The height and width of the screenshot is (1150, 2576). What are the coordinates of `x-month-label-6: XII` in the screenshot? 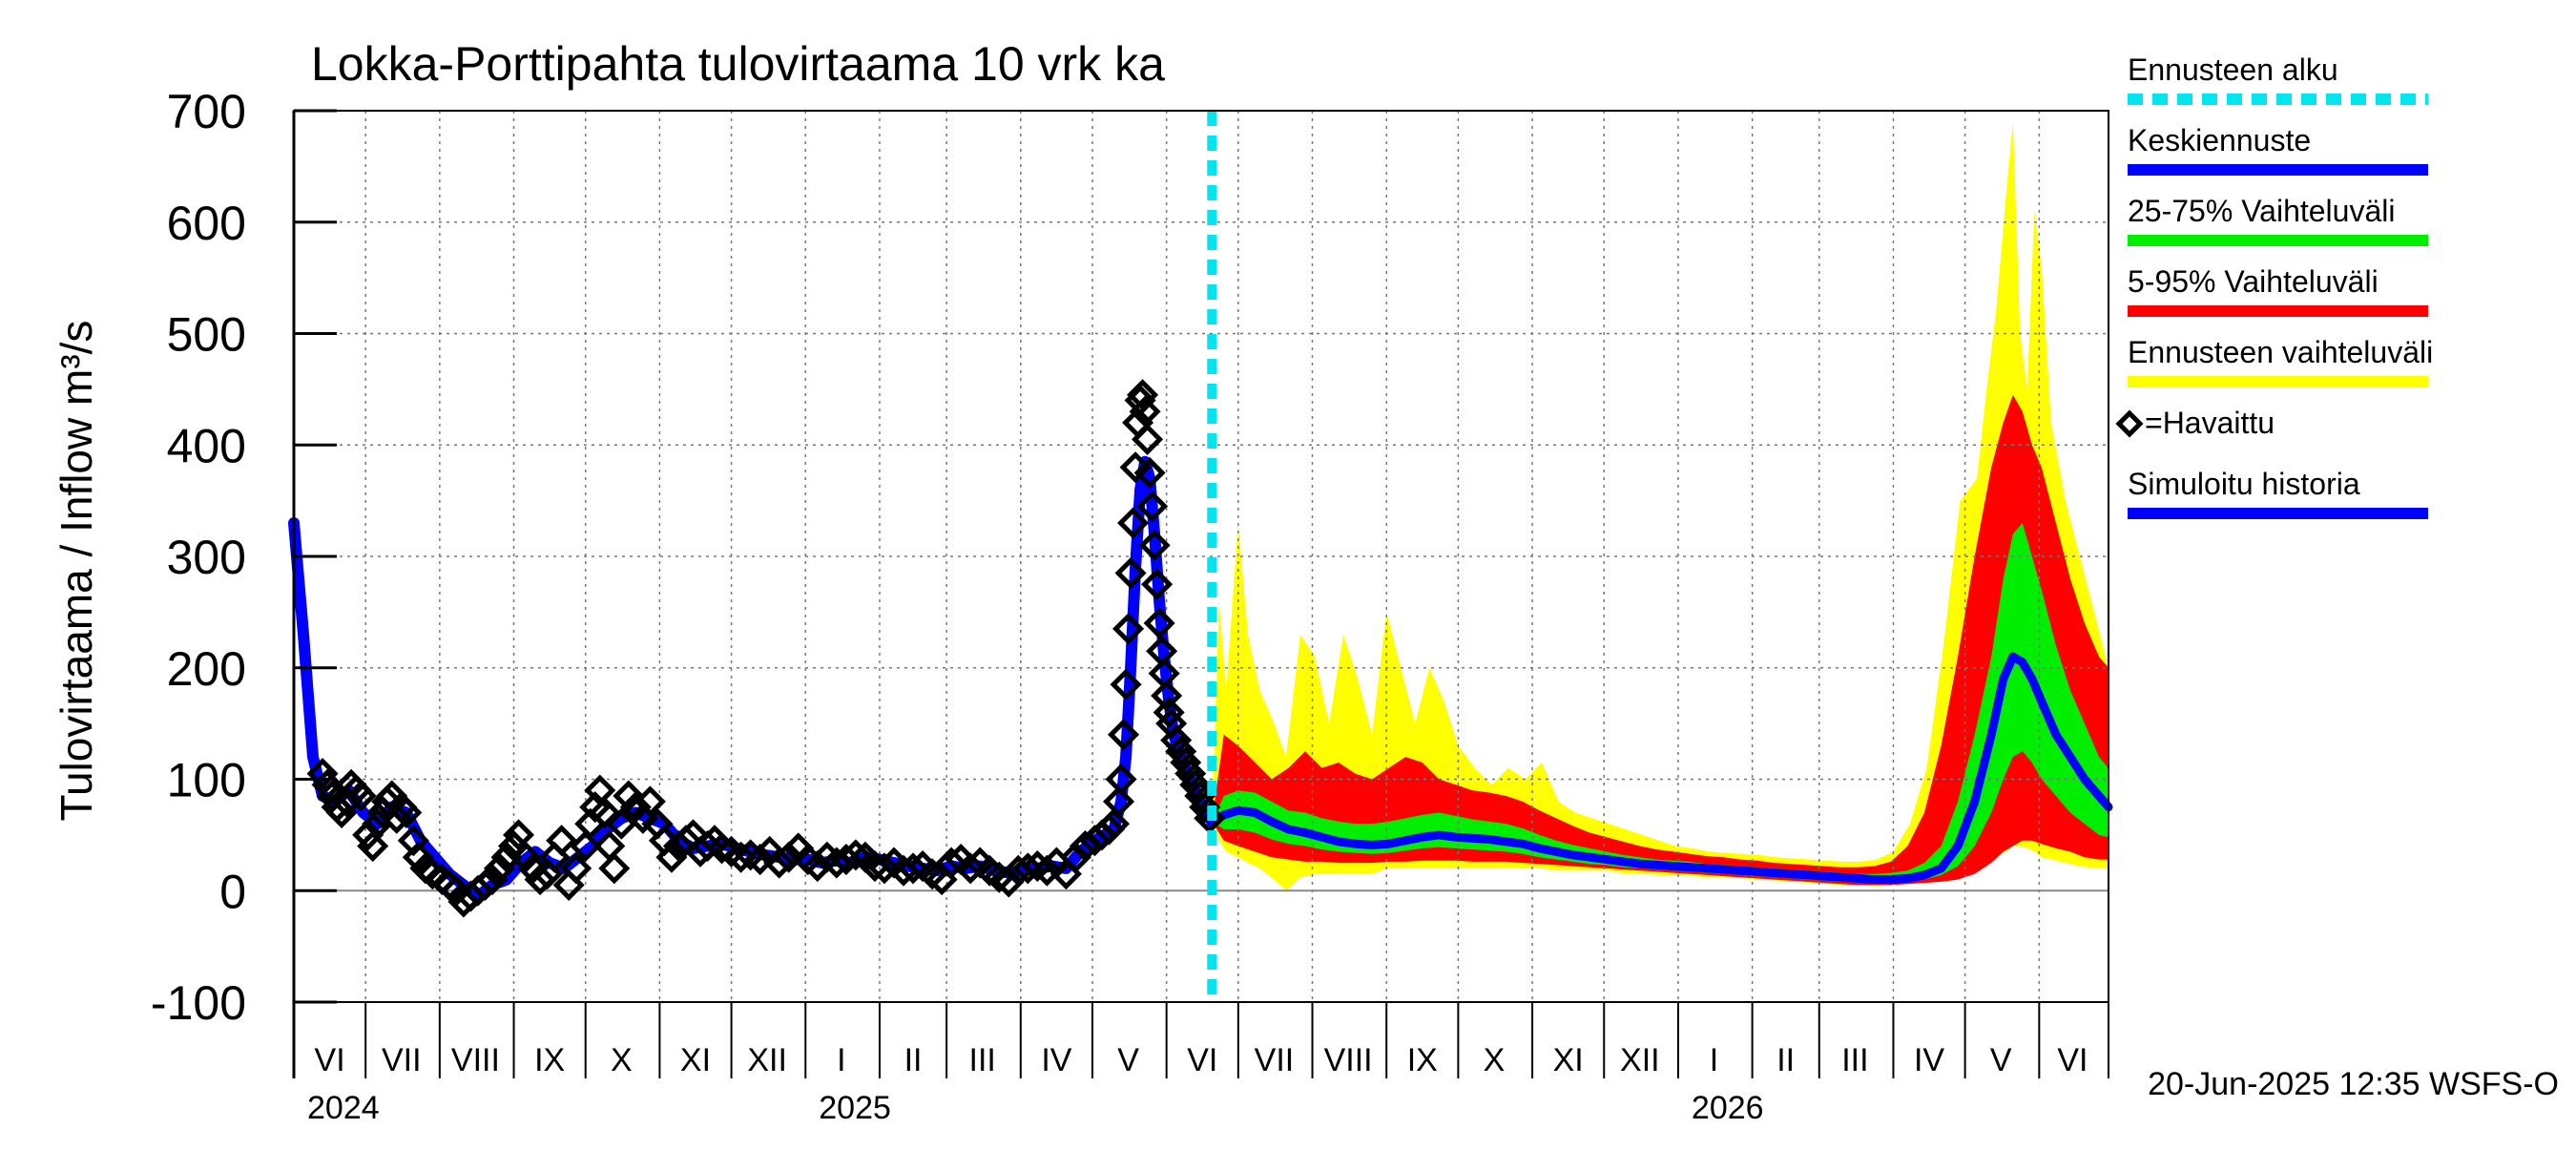 It's located at (767, 1060).